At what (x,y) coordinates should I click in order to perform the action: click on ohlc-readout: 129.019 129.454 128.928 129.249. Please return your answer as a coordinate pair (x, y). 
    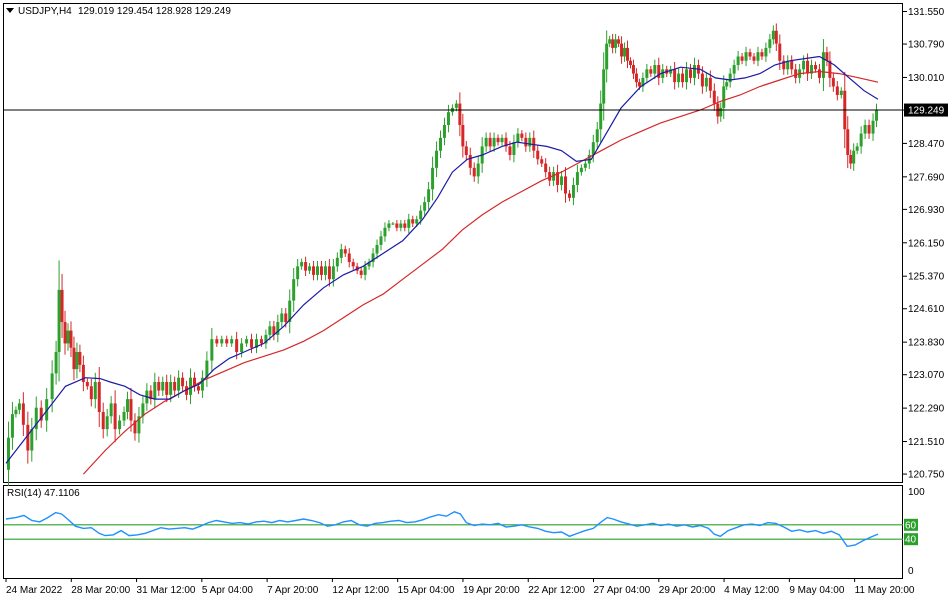
    Looking at the image, I should click on (154, 11).